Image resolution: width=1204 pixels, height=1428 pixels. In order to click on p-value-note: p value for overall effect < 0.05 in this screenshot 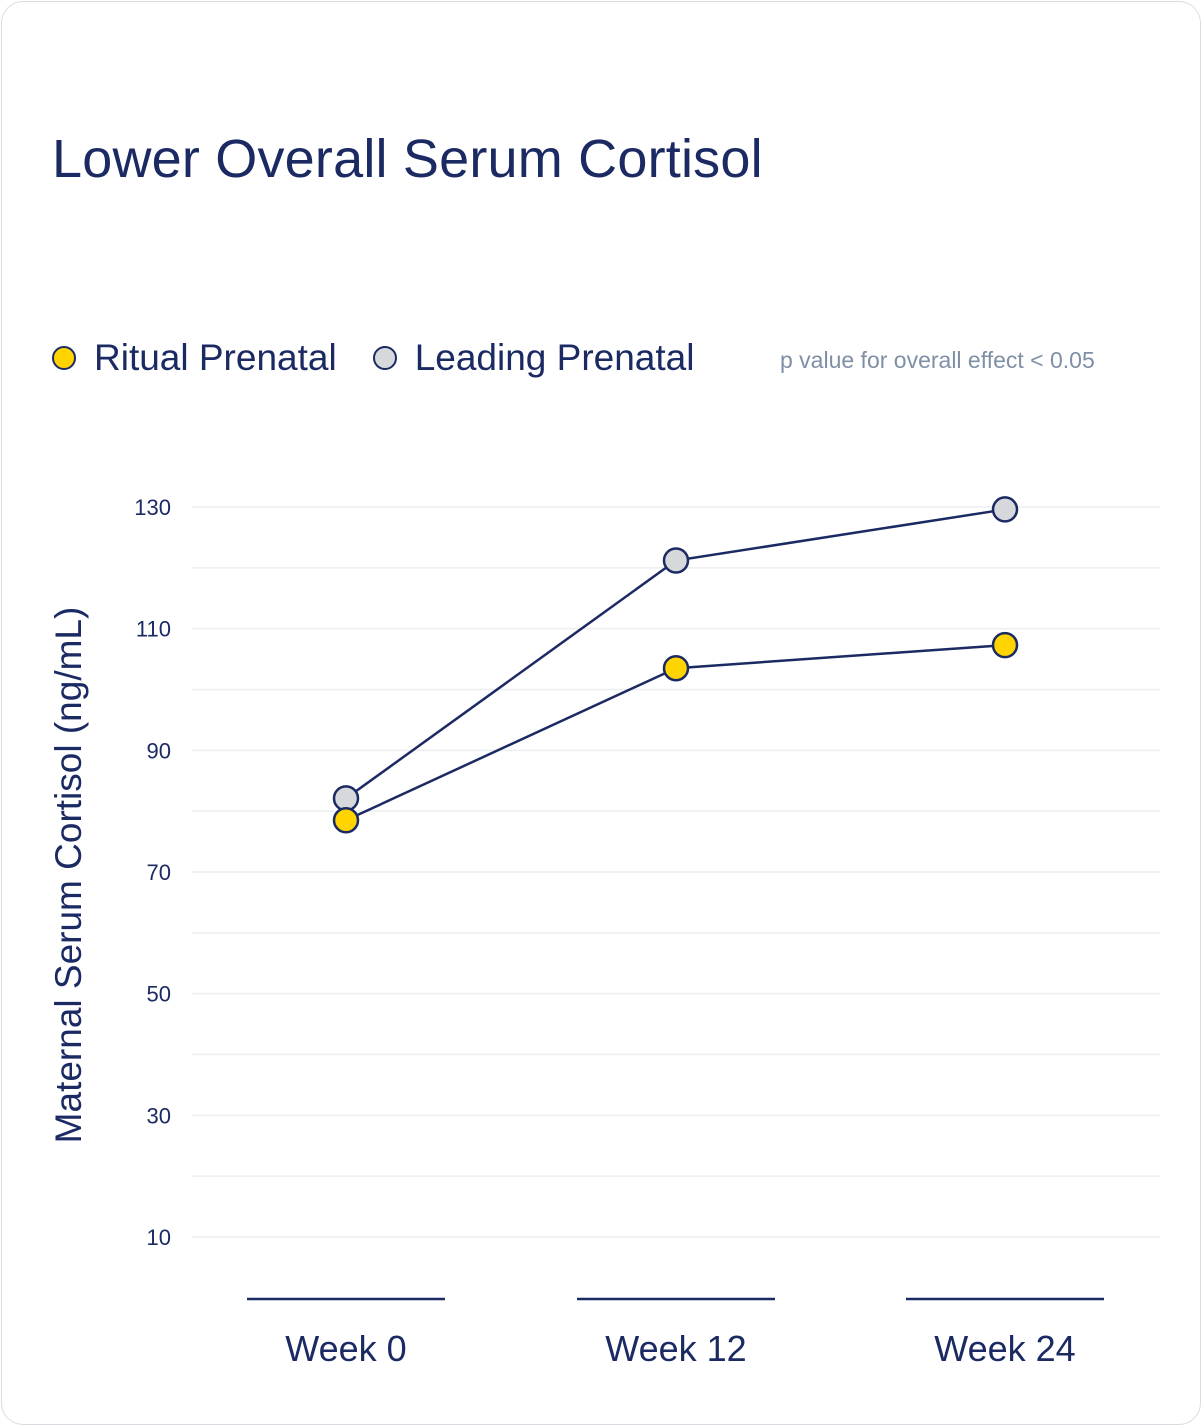, I will do `click(937, 360)`.